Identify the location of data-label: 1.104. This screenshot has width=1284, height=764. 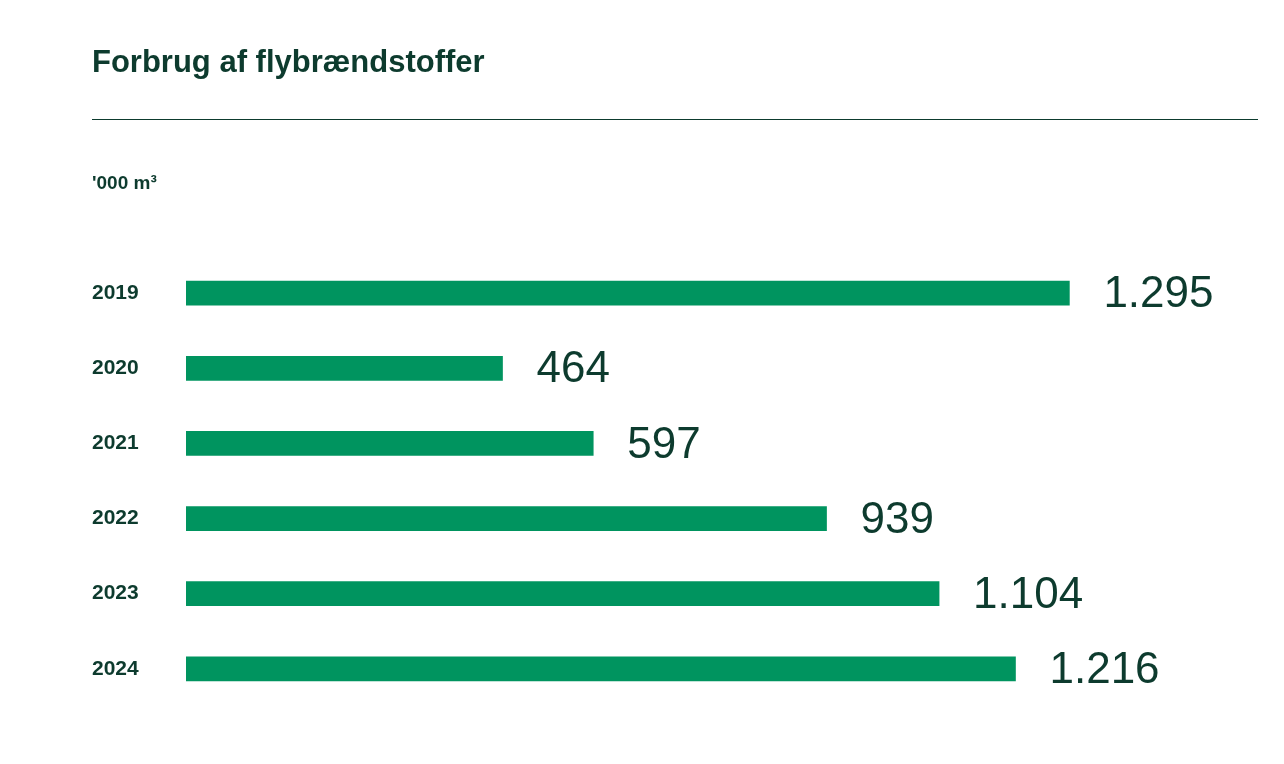
(1028, 592).